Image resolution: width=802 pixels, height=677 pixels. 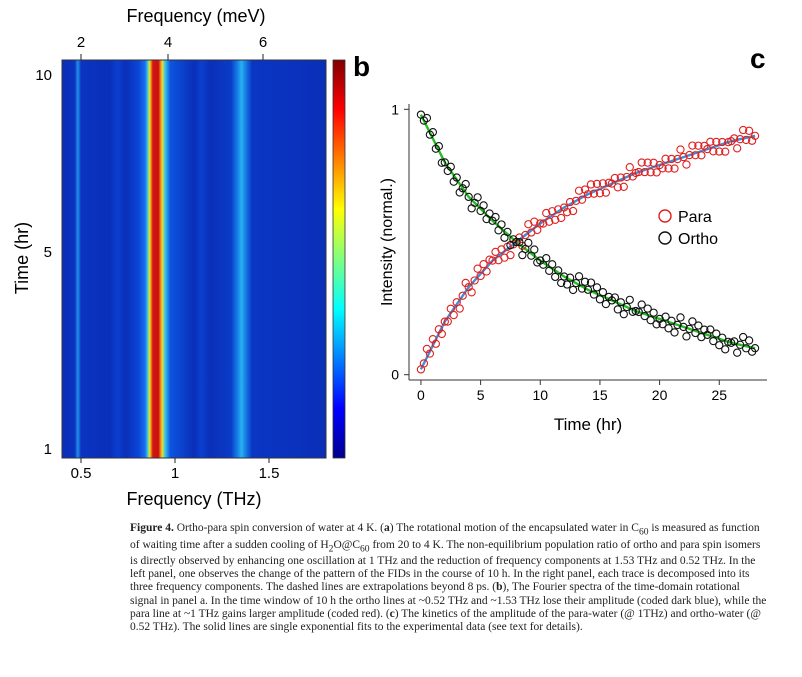 I want to click on chart-y-label: Intensity (normal.), so click(x=387, y=242).